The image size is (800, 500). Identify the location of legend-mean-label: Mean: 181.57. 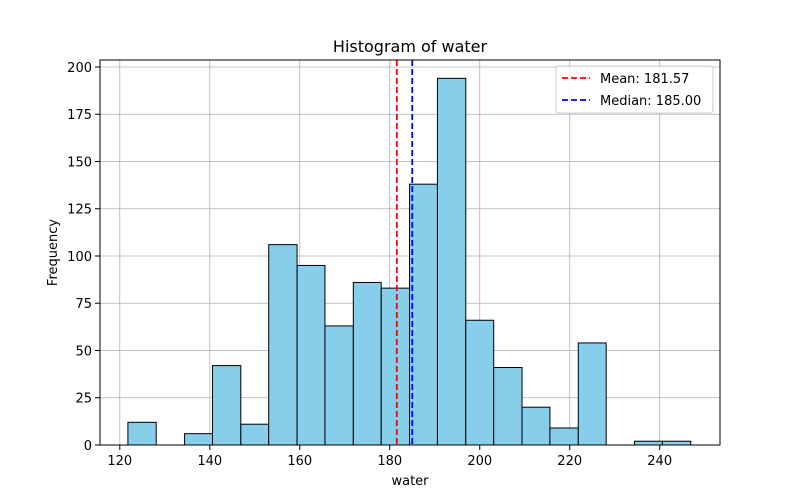
(644, 79).